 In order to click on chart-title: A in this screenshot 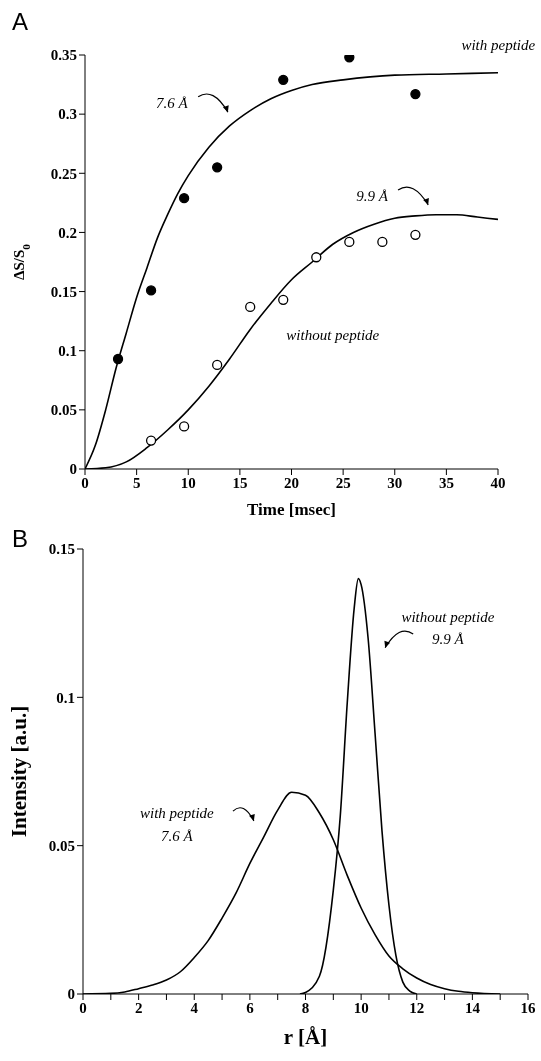, I will do `click(20, 21)`.